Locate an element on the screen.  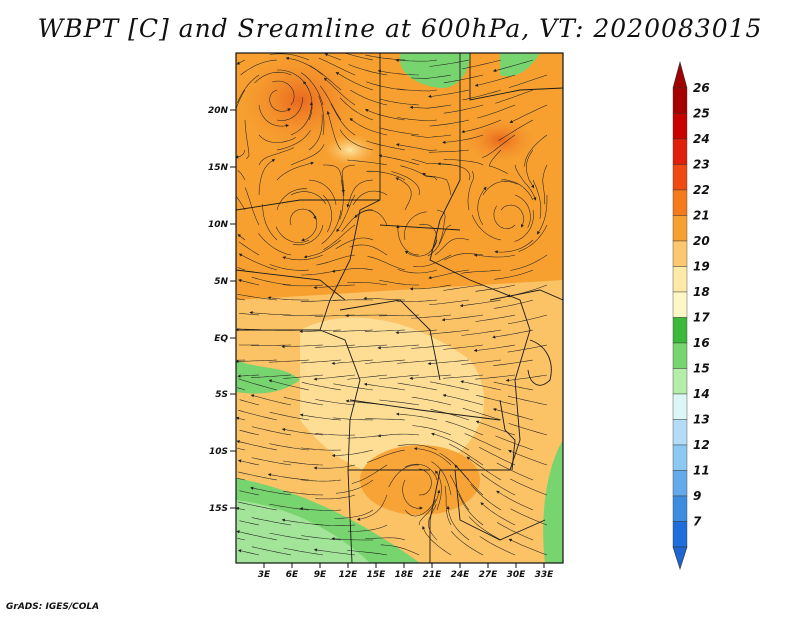
wbpt-warm-north is located at coordinates (303, 104).